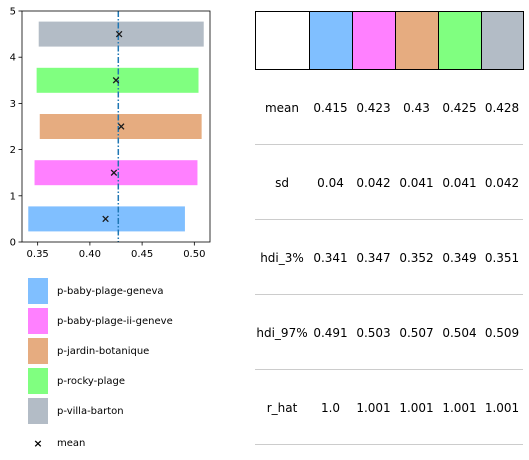 The width and height of the screenshot is (529, 460). I want to click on table-cell: 0.349, so click(459, 257).